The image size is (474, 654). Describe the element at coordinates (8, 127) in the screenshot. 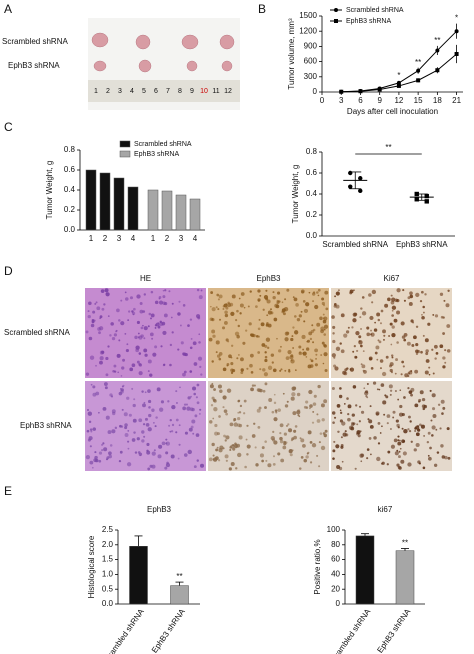

I see `panel-label: C` at that location.